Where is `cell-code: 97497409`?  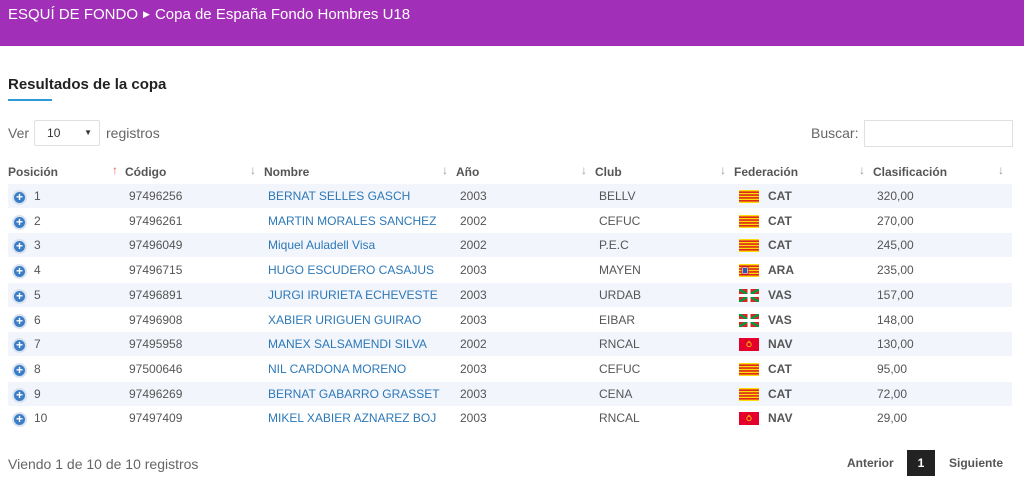 cell-code: 97497409 is located at coordinates (156, 418).